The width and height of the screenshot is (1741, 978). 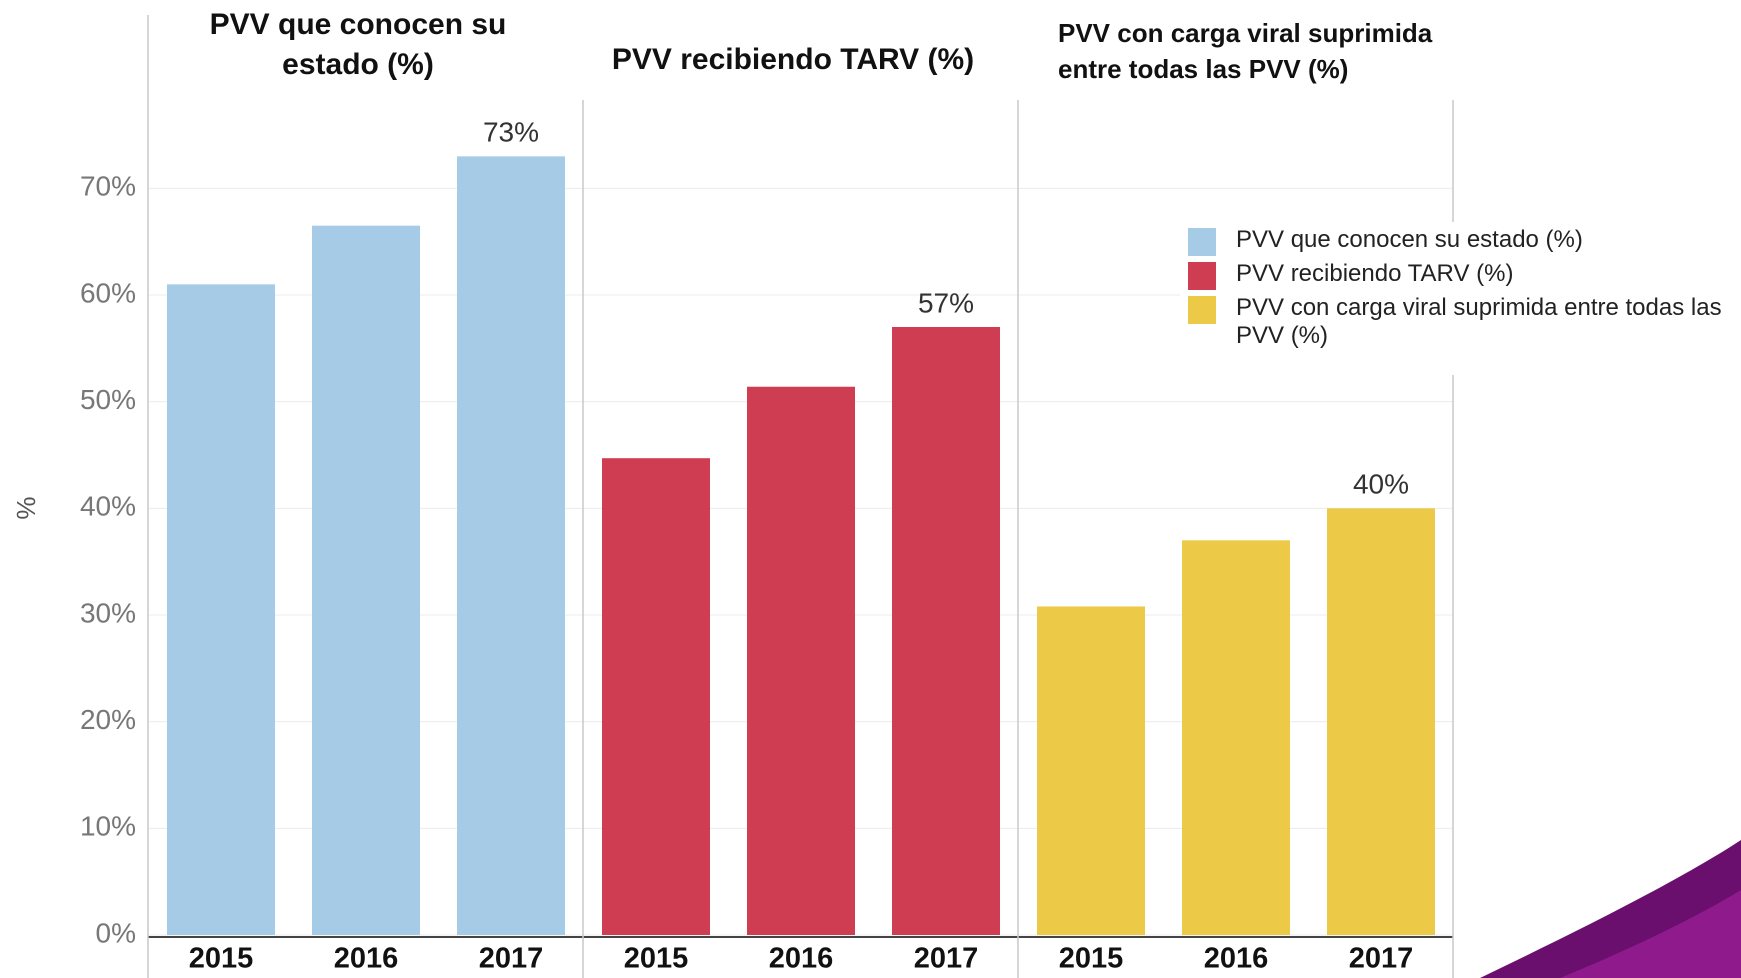 I want to click on y-tick-label: 0%, so click(x=116, y=932).